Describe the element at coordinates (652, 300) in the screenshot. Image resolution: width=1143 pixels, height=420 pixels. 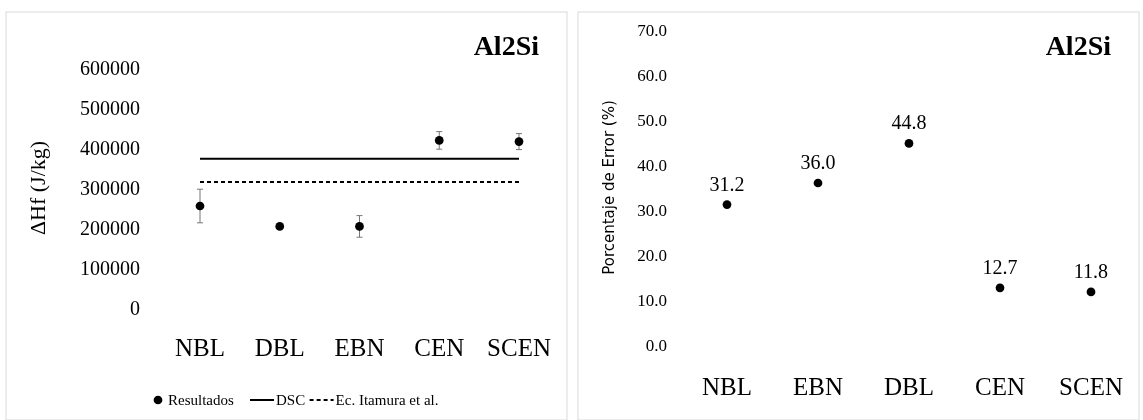
I see `y-tick-label: 10.0` at that location.